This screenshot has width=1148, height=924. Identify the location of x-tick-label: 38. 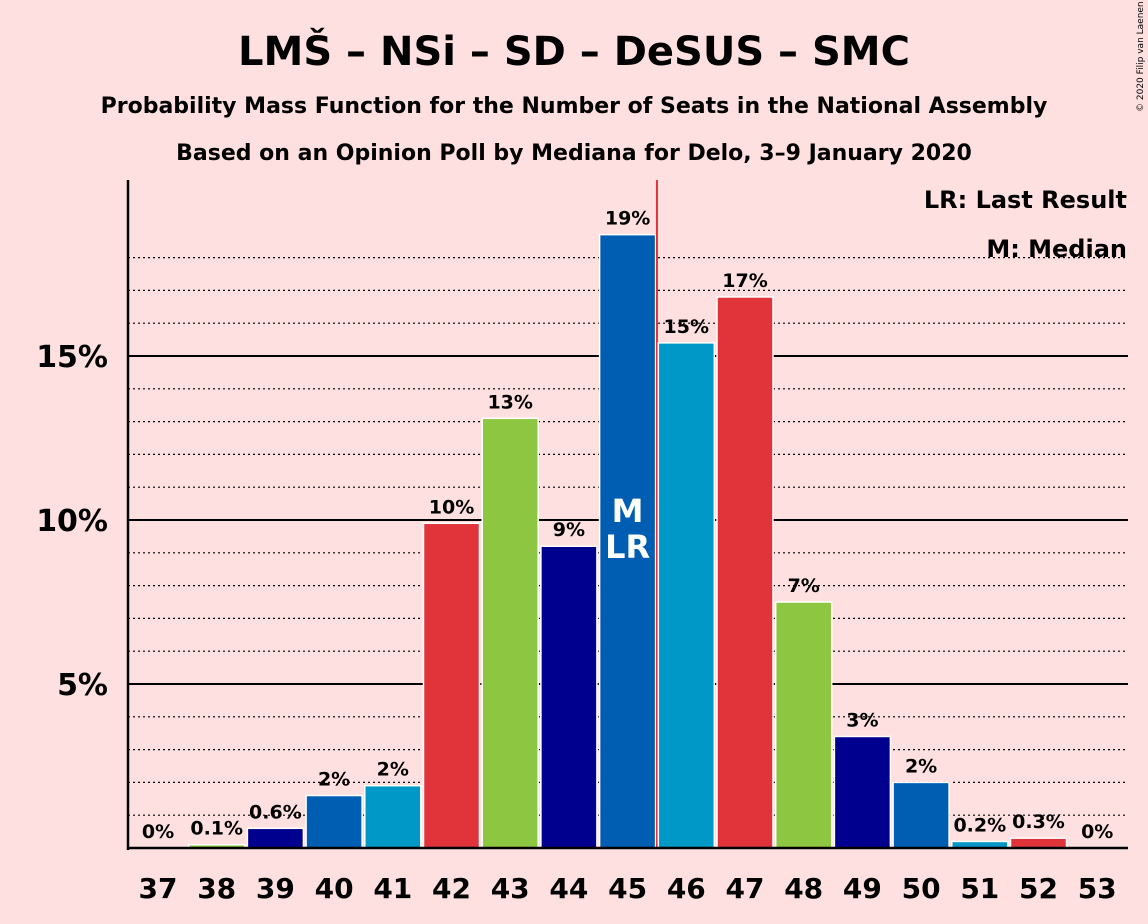
(216, 888).